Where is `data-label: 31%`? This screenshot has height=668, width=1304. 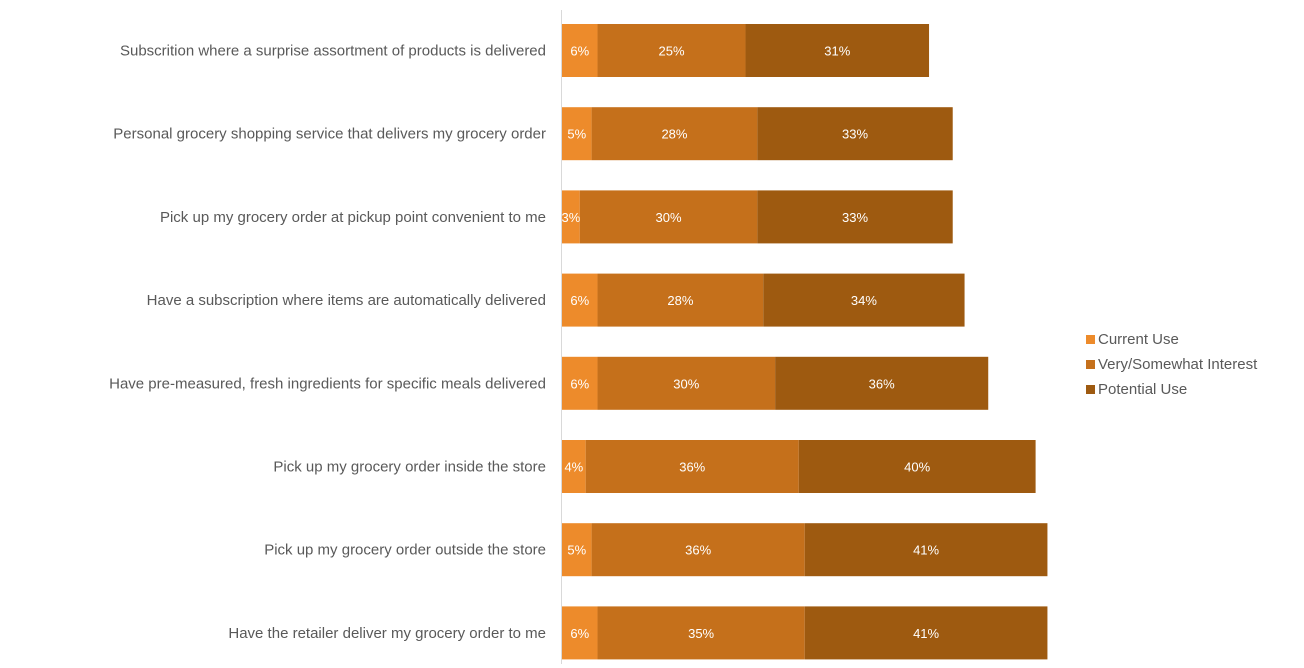 data-label: 31% is located at coordinates (837, 51).